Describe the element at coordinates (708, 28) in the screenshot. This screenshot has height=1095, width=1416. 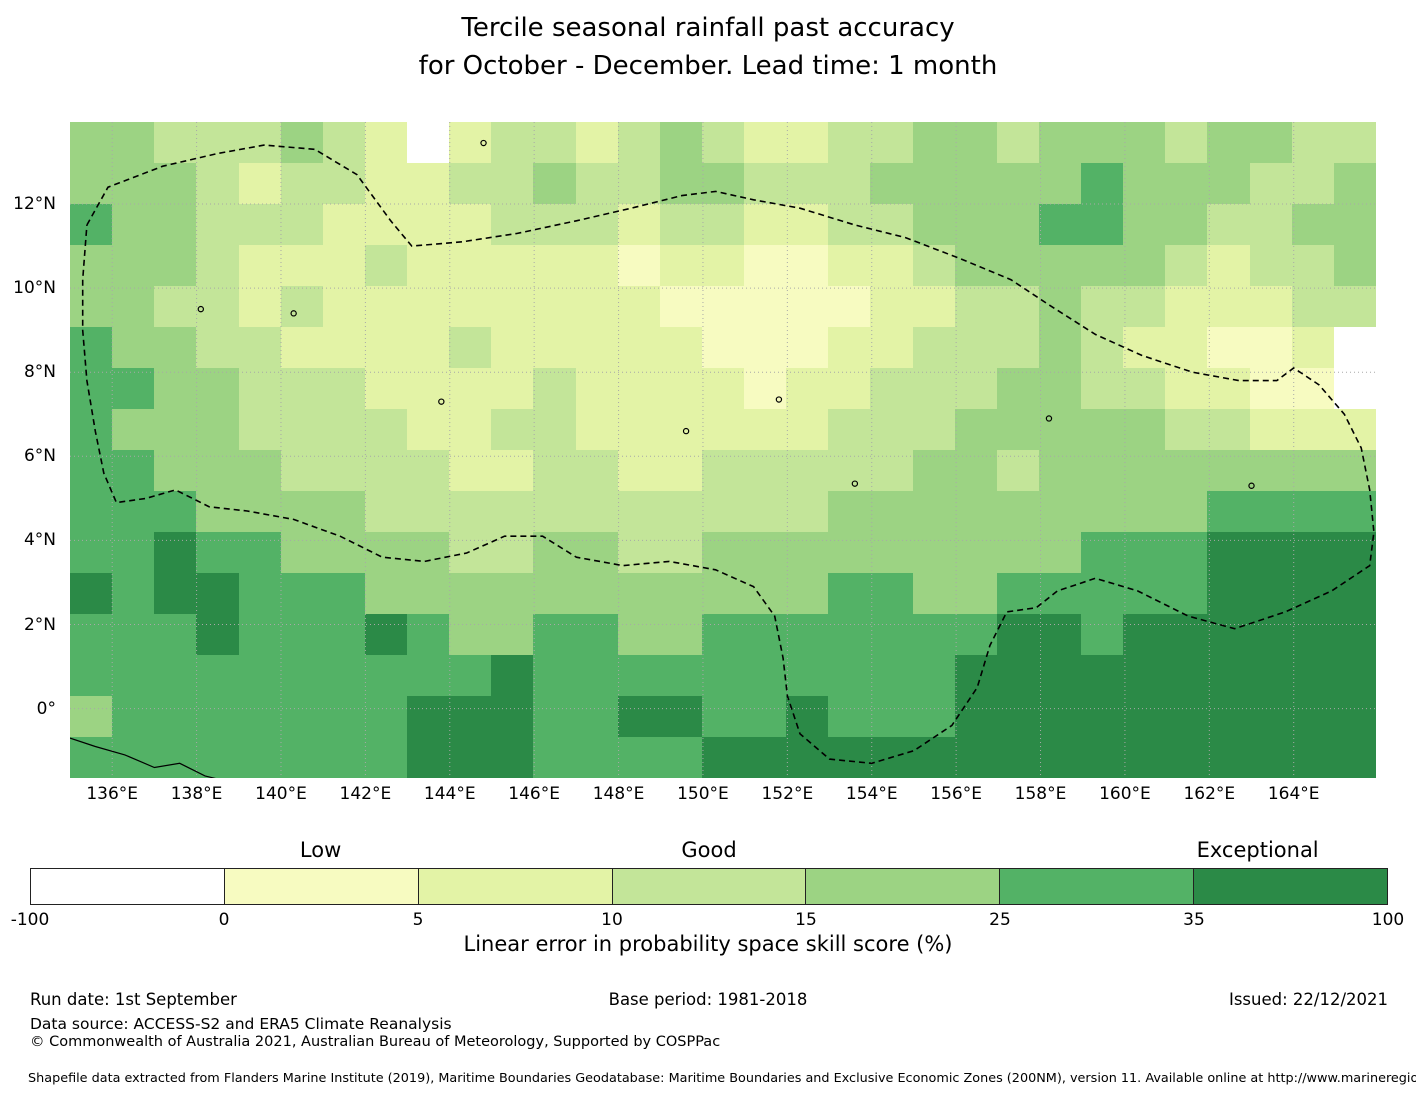
I see `title-line-1: Tercile seasonal rainfall past accuracy` at that location.